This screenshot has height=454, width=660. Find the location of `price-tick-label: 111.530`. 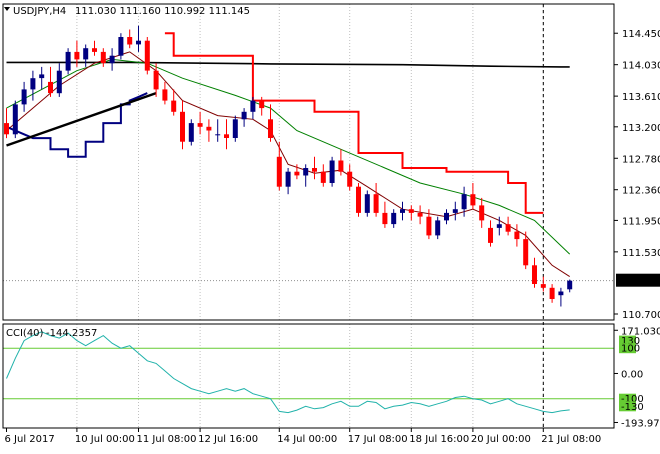

price-tick-label: 111.530 is located at coordinates (641, 253).